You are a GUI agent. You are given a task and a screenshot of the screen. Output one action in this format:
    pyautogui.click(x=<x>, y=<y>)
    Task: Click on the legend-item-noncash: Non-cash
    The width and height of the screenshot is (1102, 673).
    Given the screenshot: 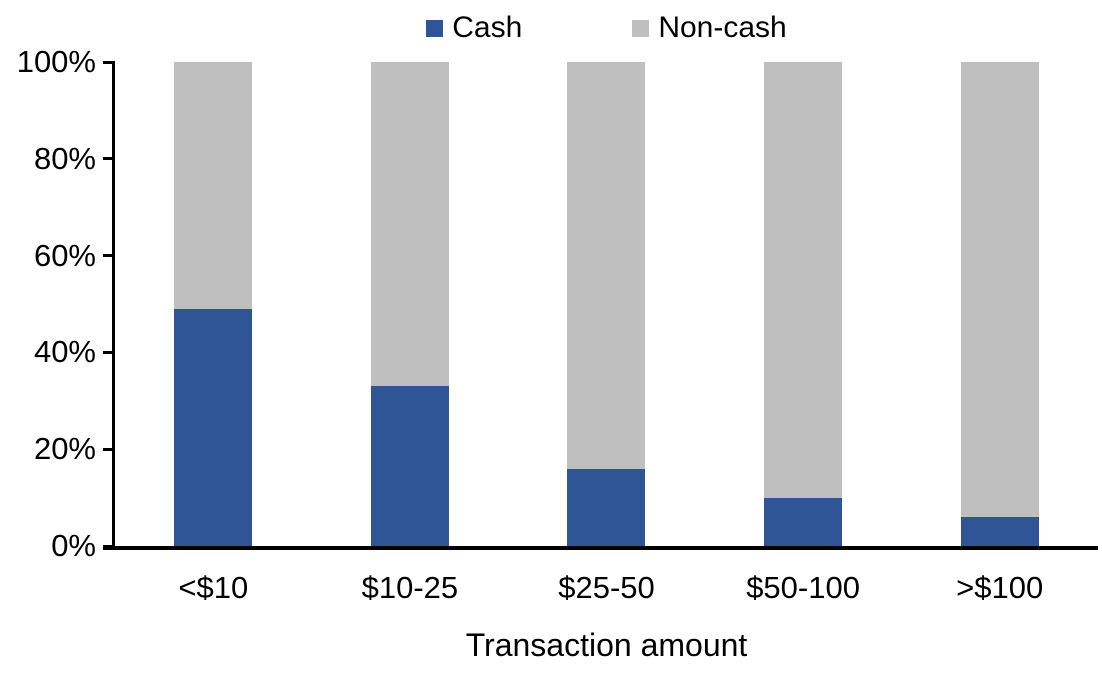 What is the action you would take?
    pyautogui.click(x=709, y=28)
    